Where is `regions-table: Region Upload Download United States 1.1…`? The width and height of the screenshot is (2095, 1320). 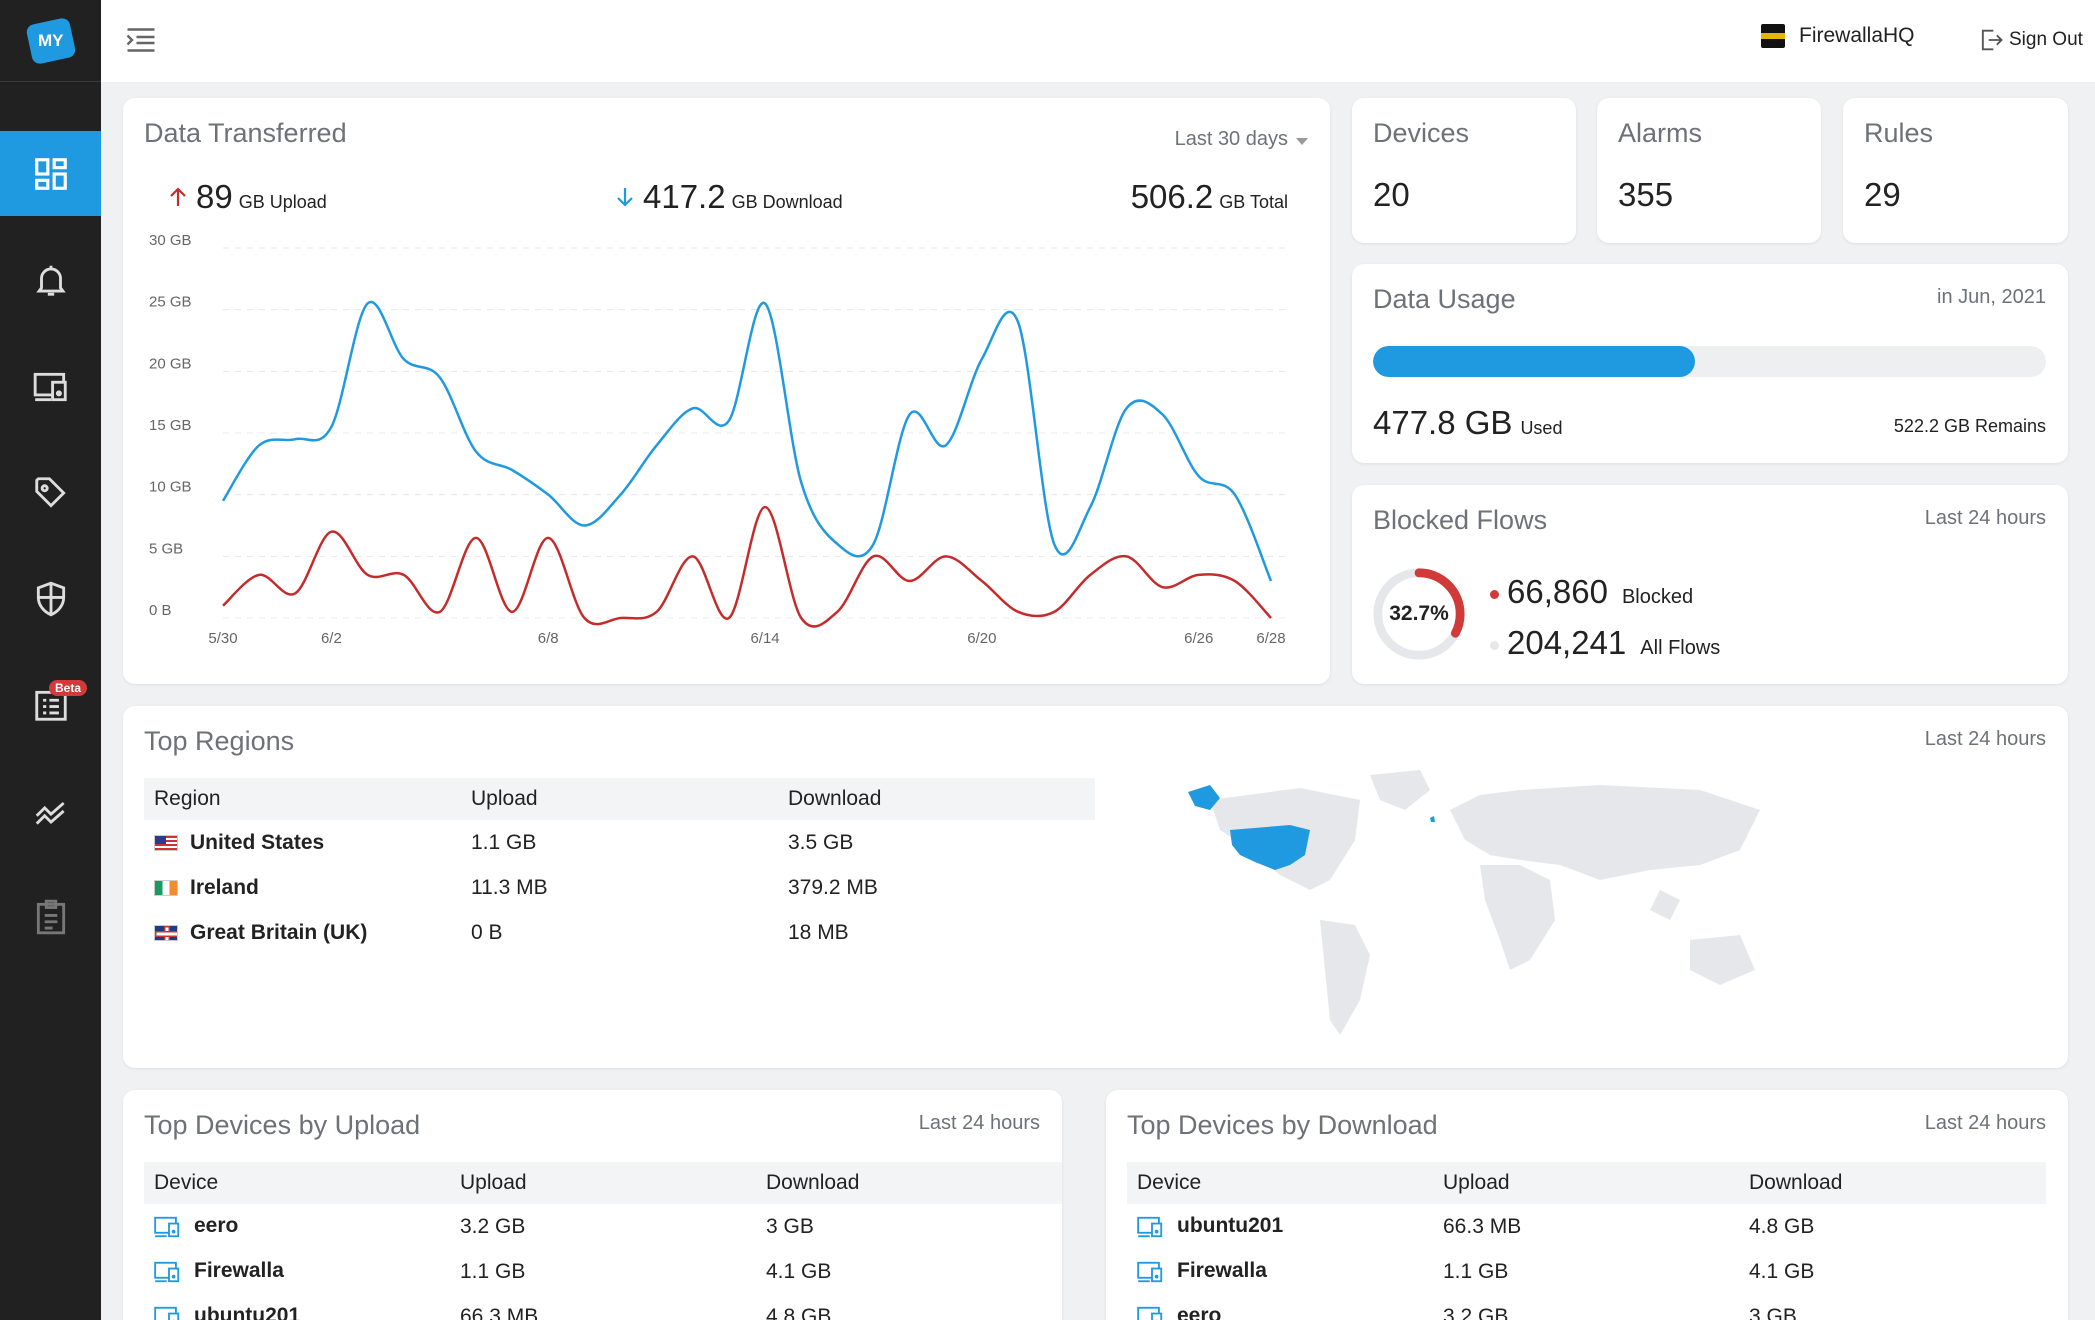 regions-table: Region Upload Download United States 1.1… is located at coordinates (619, 866).